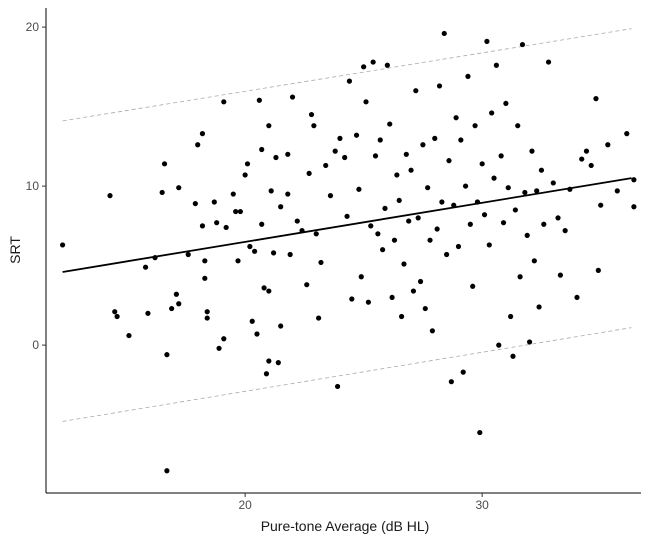 The width and height of the screenshot is (651, 541). Describe the element at coordinates (15, 250) in the screenshot. I see `y-axis-title: SRT` at that location.